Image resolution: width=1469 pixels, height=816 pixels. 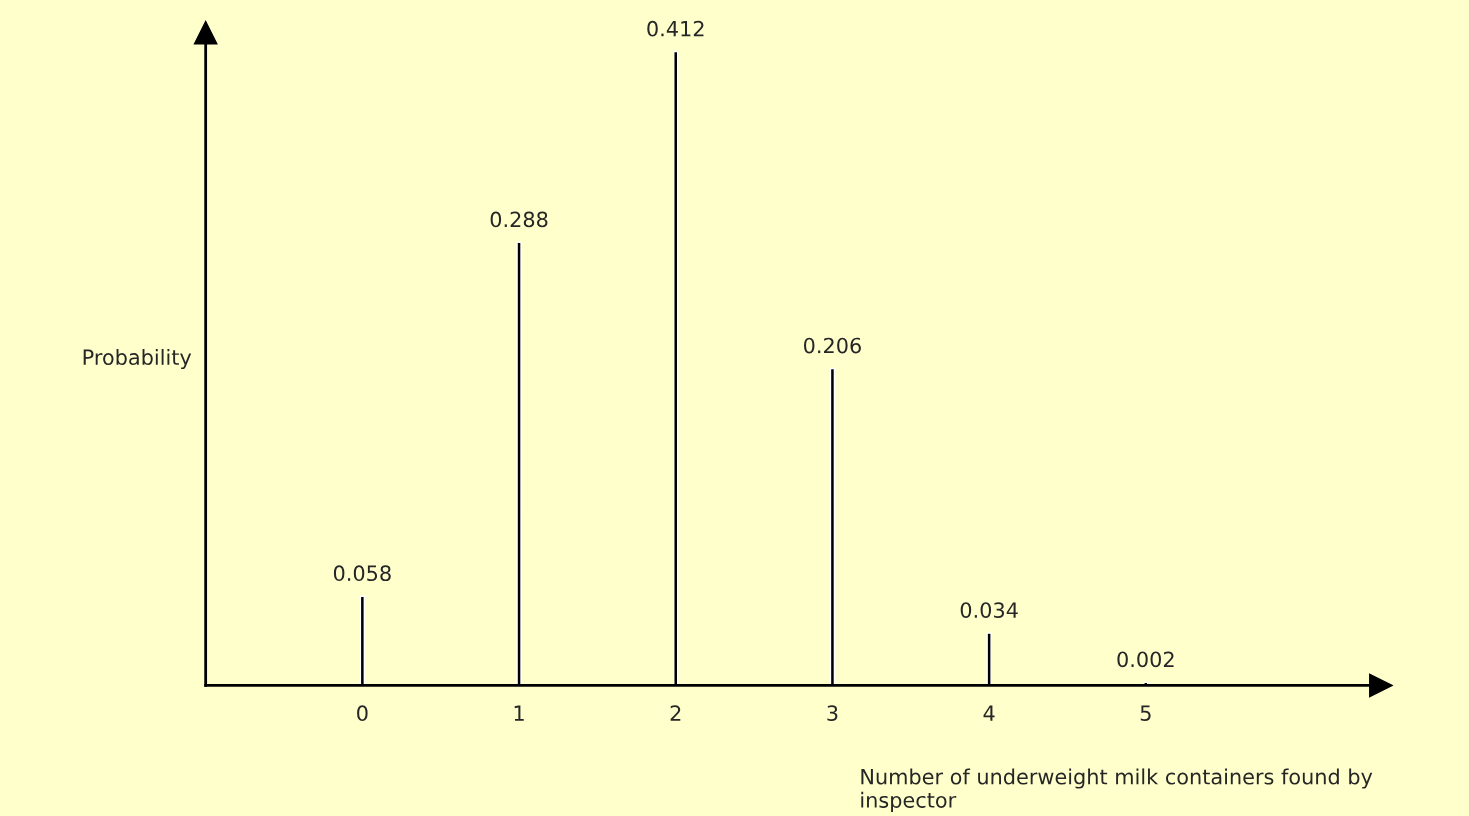 What do you see at coordinates (989, 610) in the screenshot?
I see `data-label: 0.034` at bounding box center [989, 610].